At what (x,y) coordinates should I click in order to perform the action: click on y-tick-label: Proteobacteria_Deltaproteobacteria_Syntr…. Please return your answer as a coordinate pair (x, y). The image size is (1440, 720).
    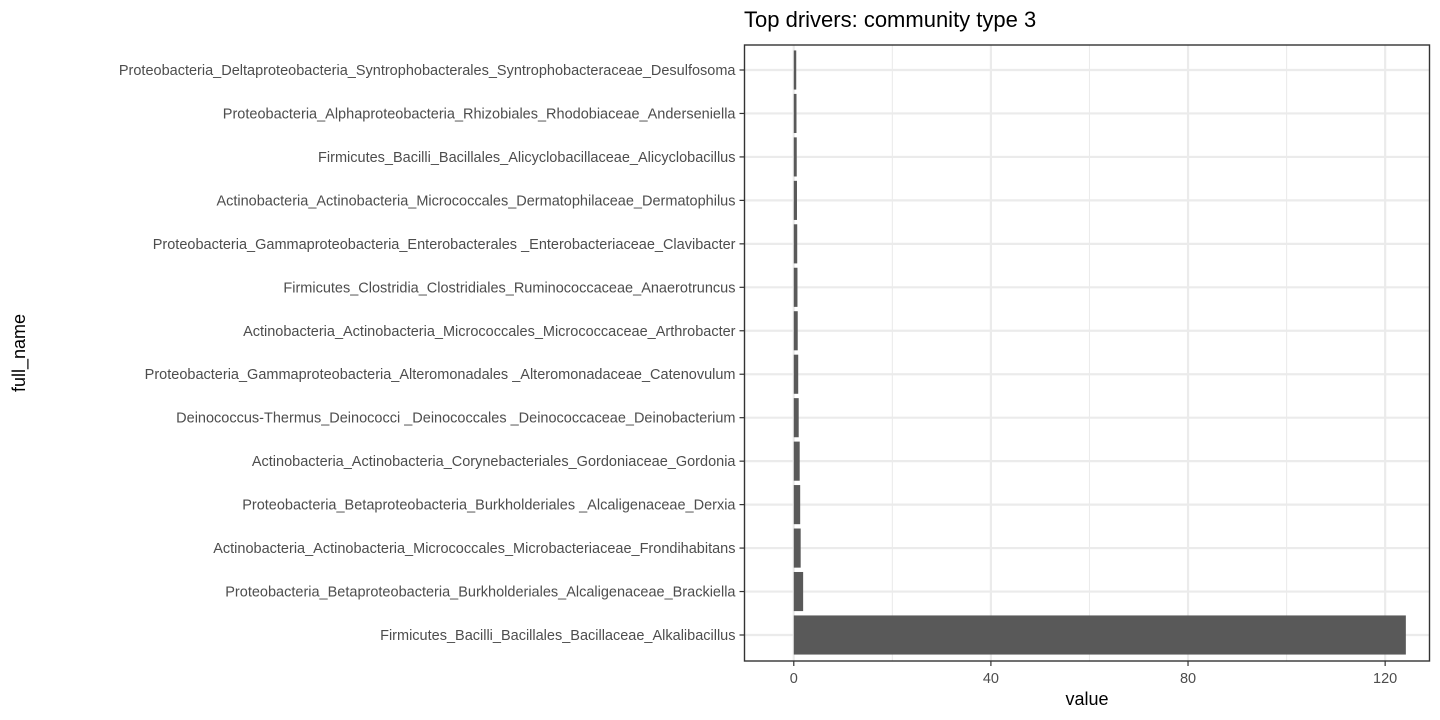
    Looking at the image, I should click on (428, 71).